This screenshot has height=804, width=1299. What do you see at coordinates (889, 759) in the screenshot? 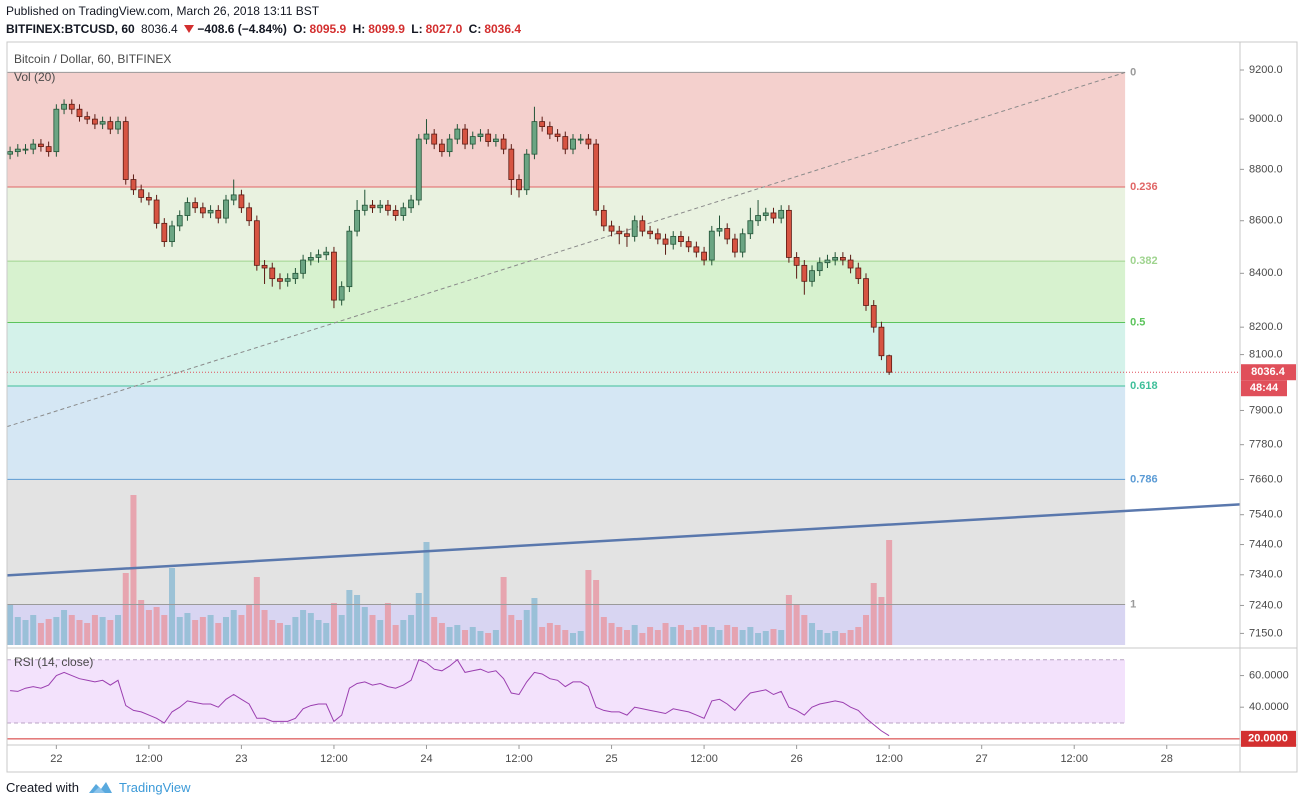
I see `x-tick-label: 12:00` at bounding box center [889, 759].